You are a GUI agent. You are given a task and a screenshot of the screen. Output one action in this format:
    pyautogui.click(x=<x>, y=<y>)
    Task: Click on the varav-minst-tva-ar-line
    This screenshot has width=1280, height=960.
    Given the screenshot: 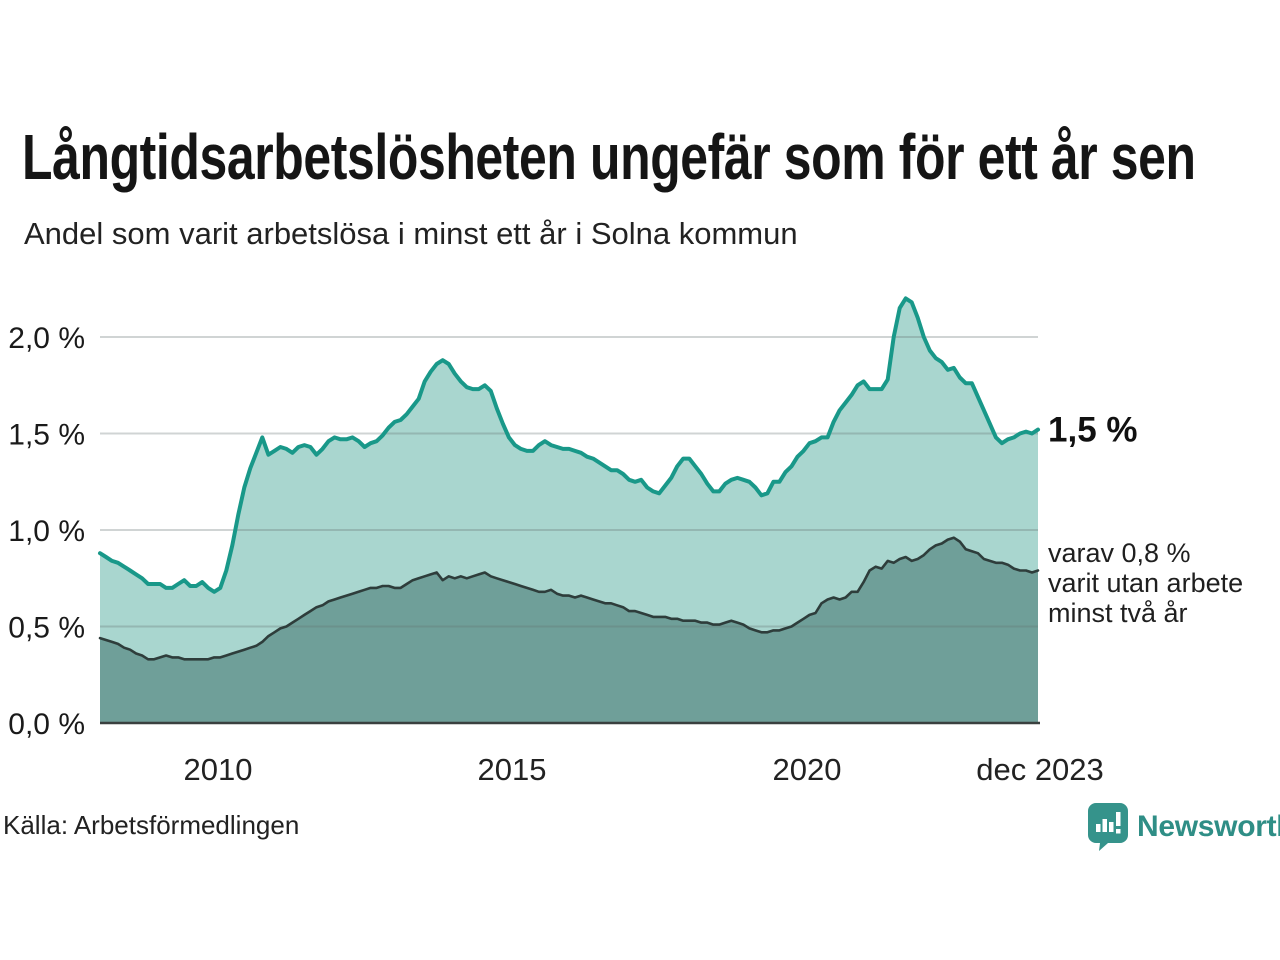 What is the action you would take?
    pyautogui.click(x=569, y=598)
    